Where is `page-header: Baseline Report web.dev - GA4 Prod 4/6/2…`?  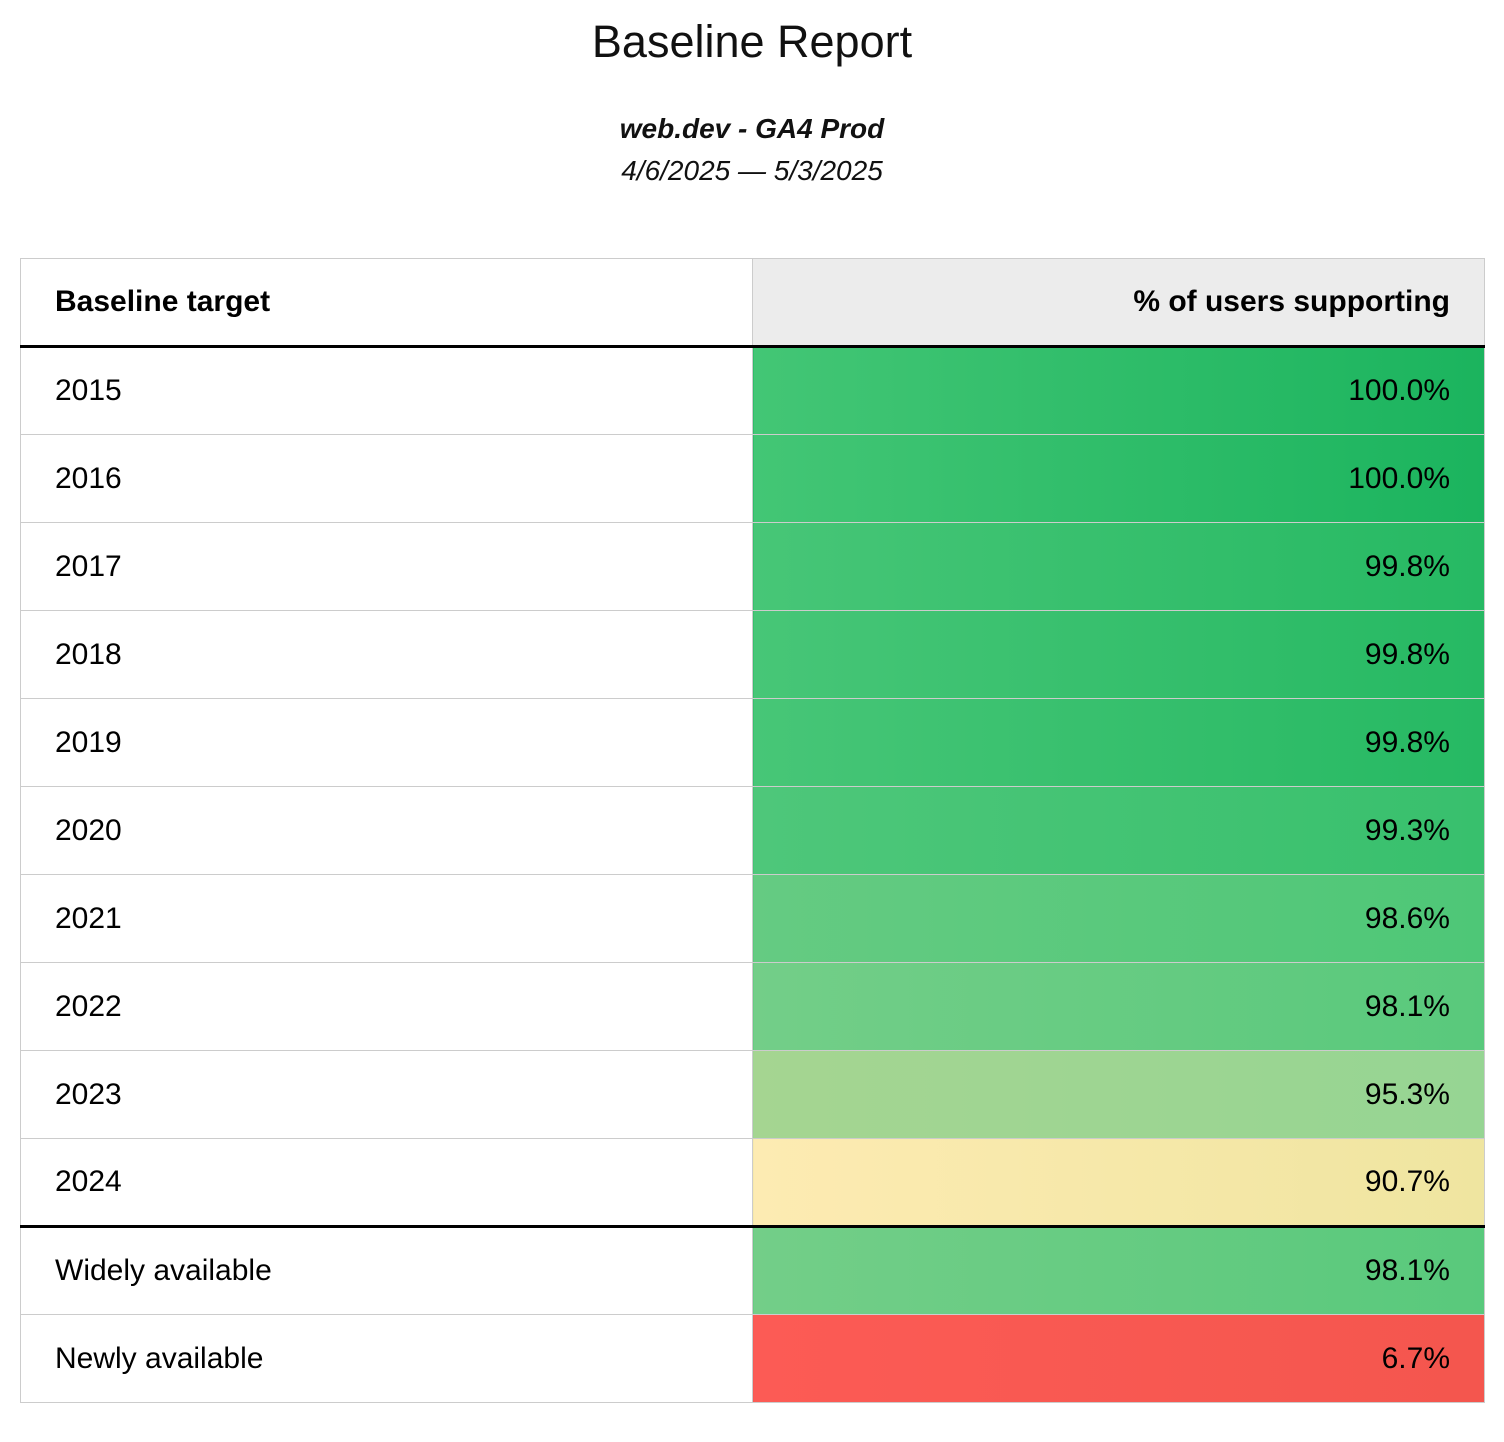 page-header: Baseline Report web.dev - GA4 Prod 4/6/2… is located at coordinates (752, 102).